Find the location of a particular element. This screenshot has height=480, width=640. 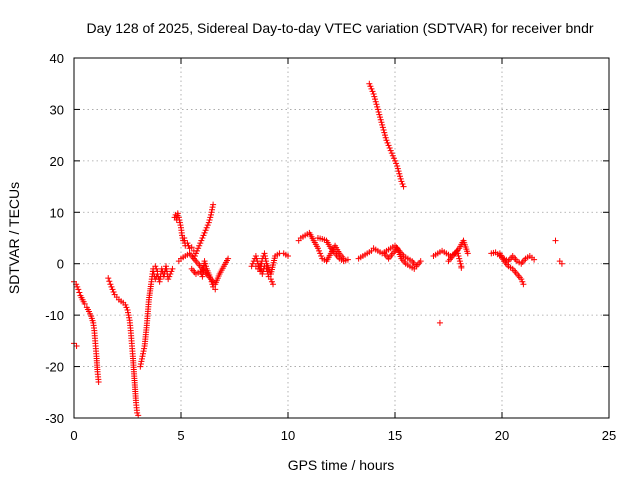

series-seg6 is located at coordinates (184, 232).